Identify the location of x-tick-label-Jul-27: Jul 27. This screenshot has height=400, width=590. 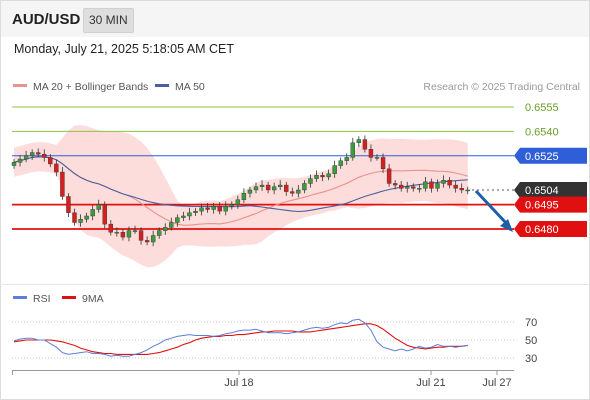
(496, 383).